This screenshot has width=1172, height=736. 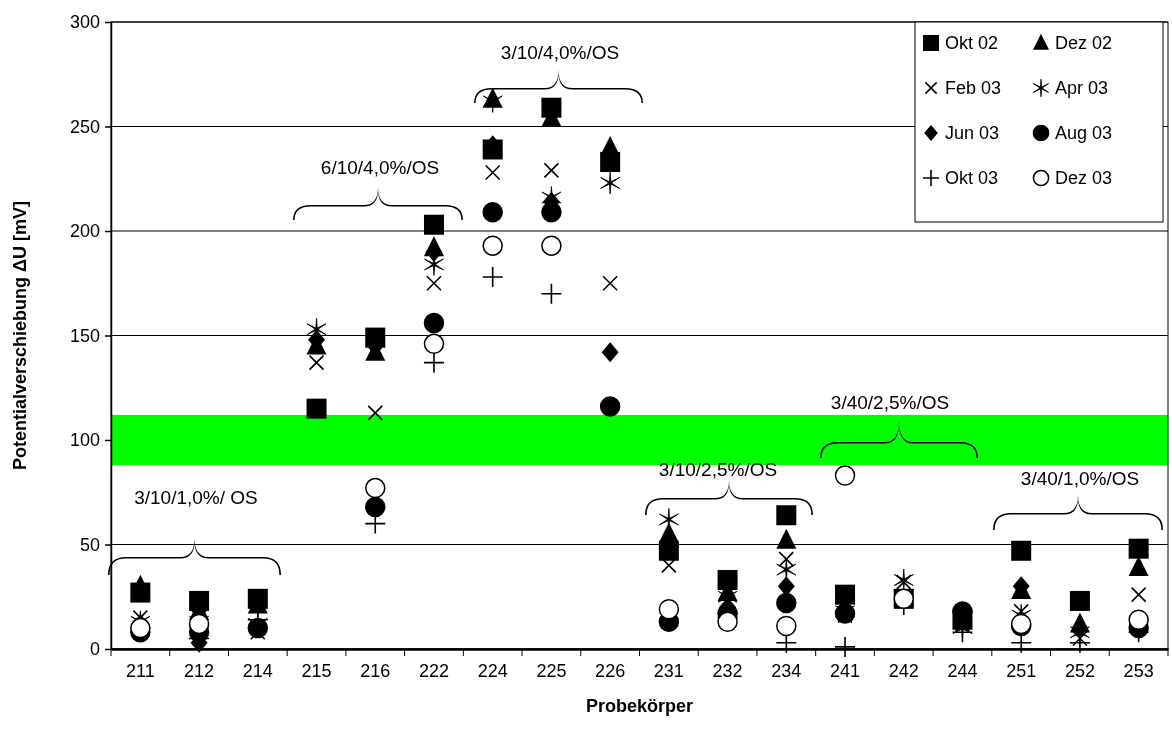 What do you see at coordinates (845, 671) in the screenshot?
I see `x-tick-label: 241` at bounding box center [845, 671].